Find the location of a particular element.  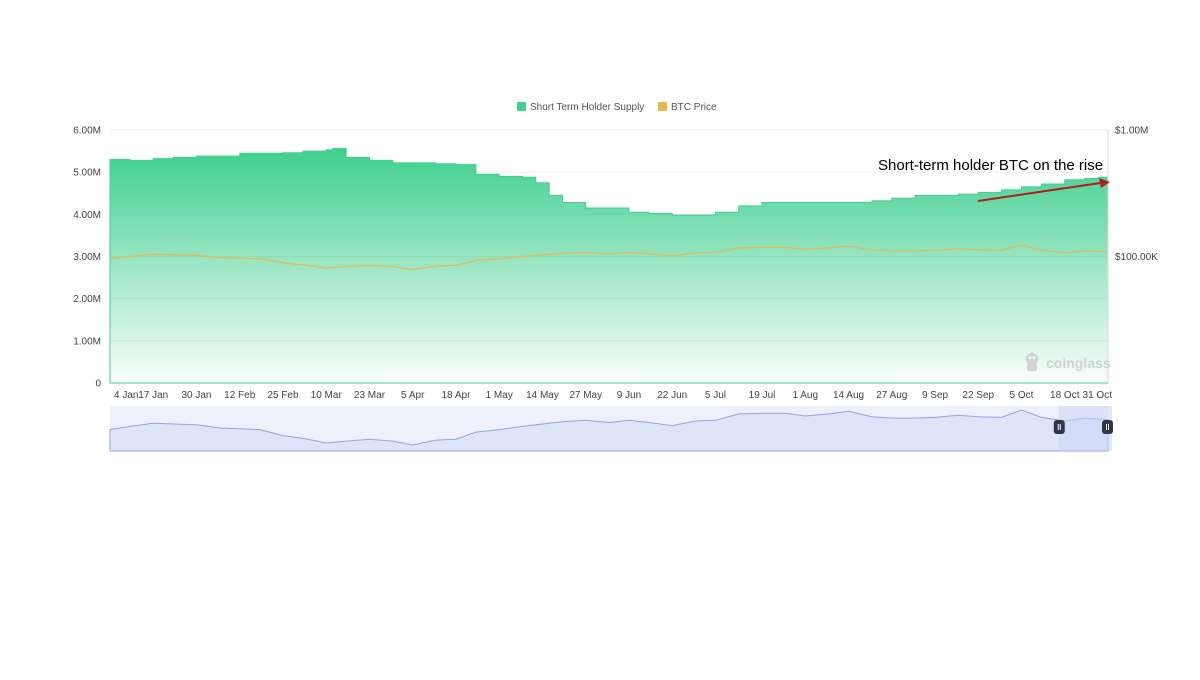

x-tick-label: 25 Feb is located at coordinates (283, 395).